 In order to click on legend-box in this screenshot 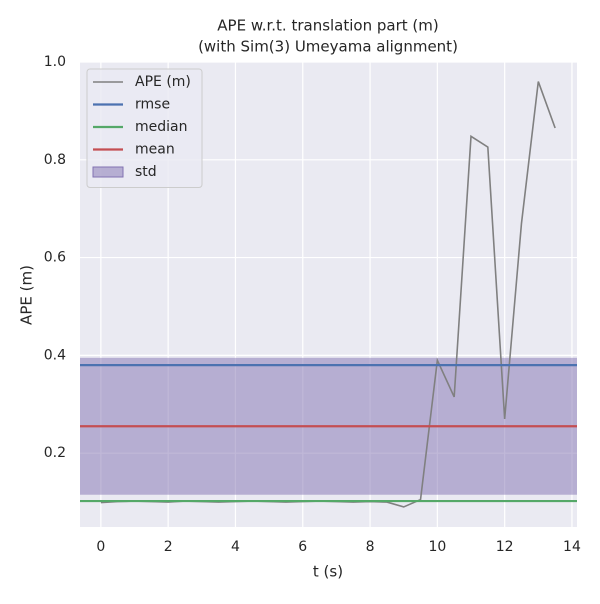, I will do `click(144, 128)`.